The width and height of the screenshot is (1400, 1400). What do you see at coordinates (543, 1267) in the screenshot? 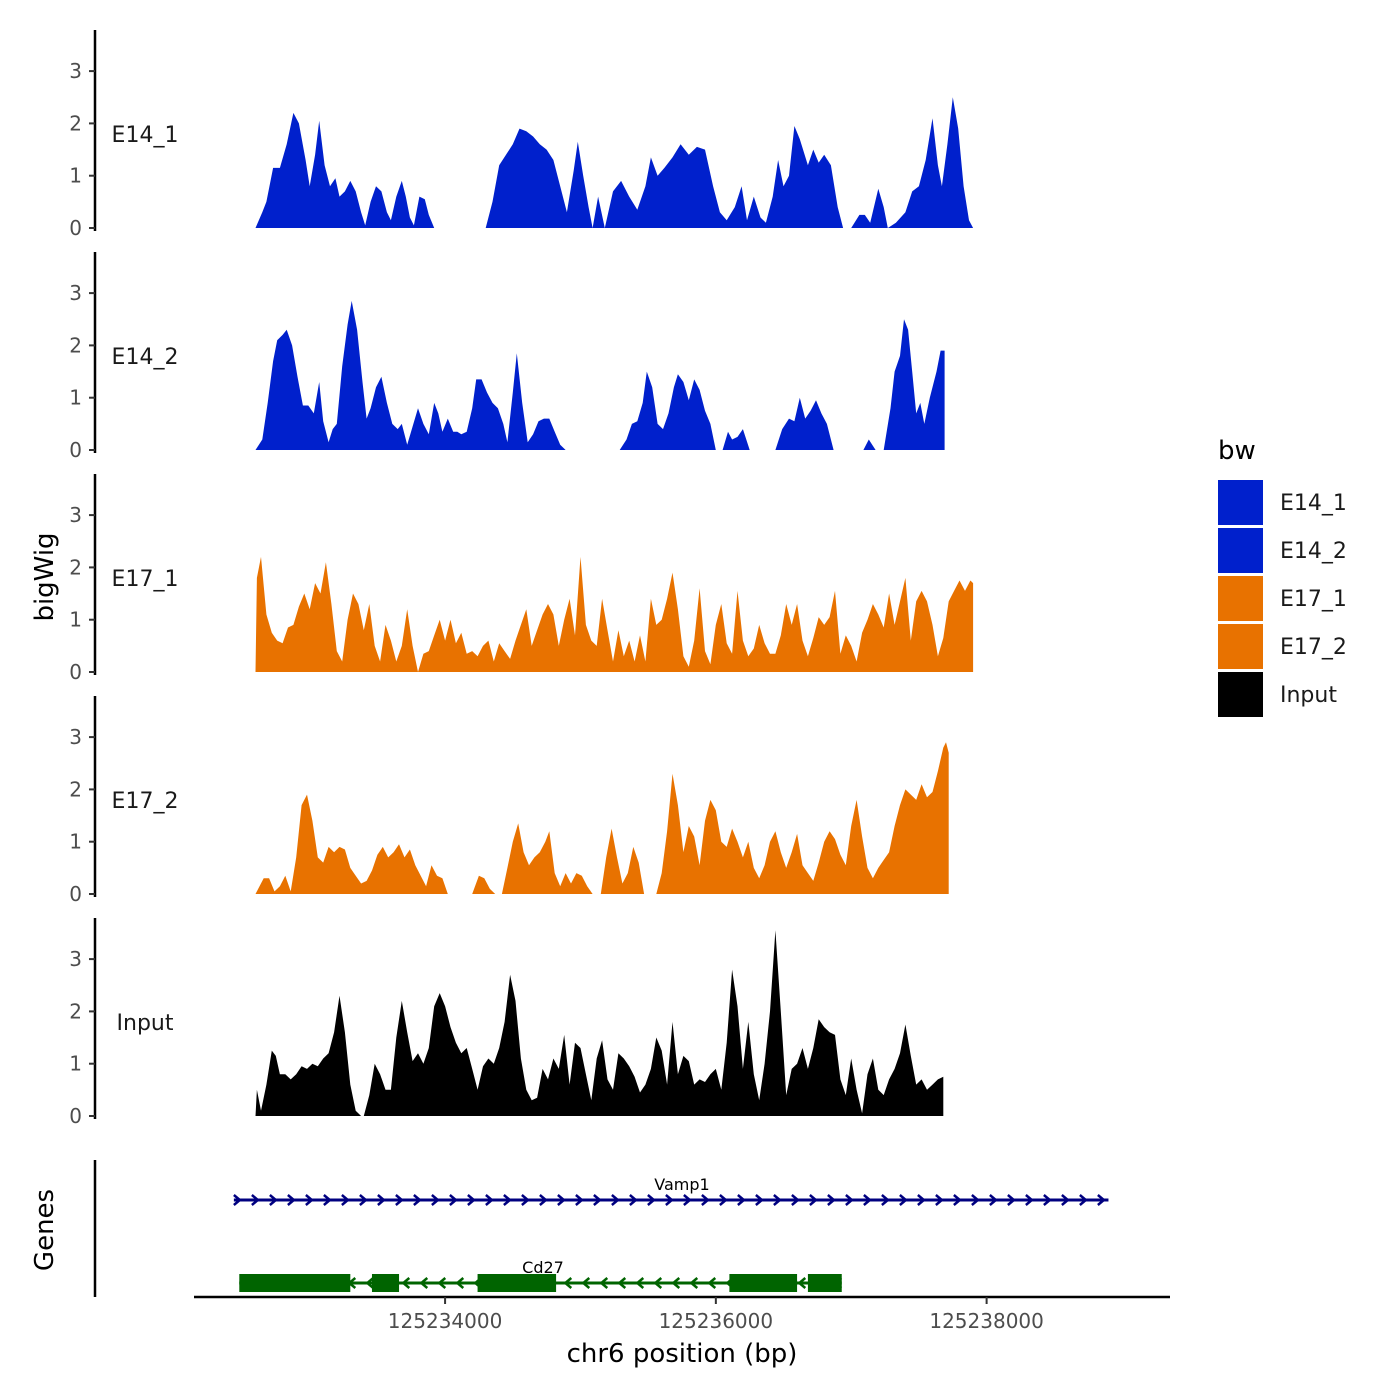
I see `gene-label: Cd27` at bounding box center [543, 1267].